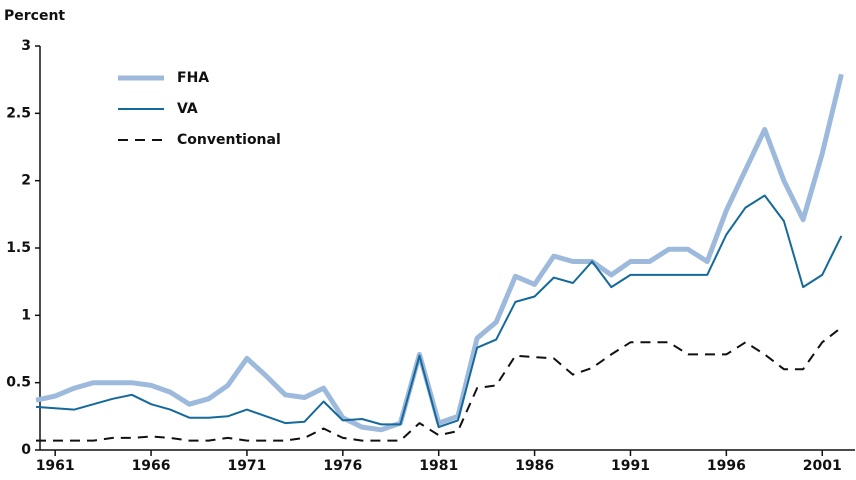 The image size is (856, 480). I want to click on y-tick-label: 3, so click(26, 46).